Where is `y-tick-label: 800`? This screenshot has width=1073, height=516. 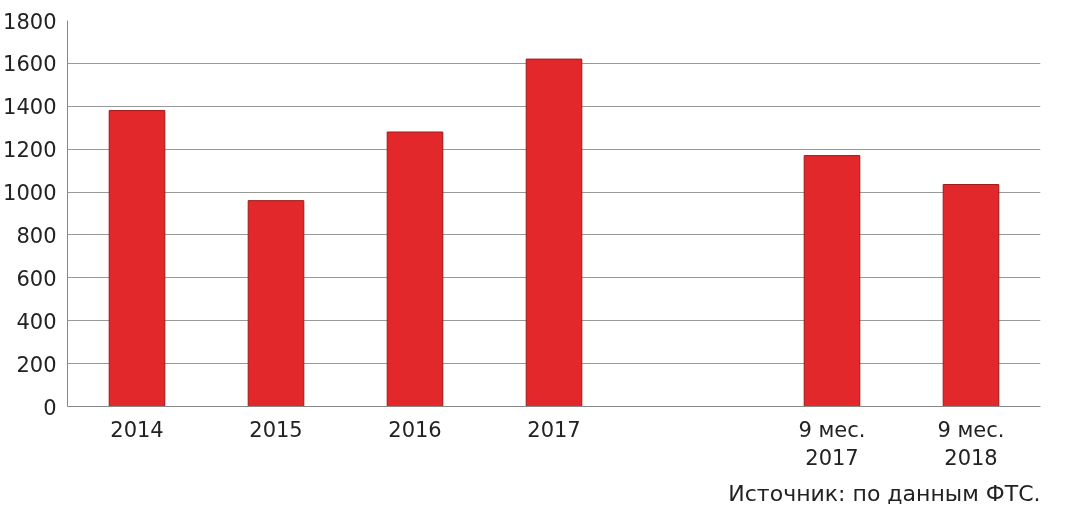 y-tick-label: 800 is located at coordinates (36, 235).